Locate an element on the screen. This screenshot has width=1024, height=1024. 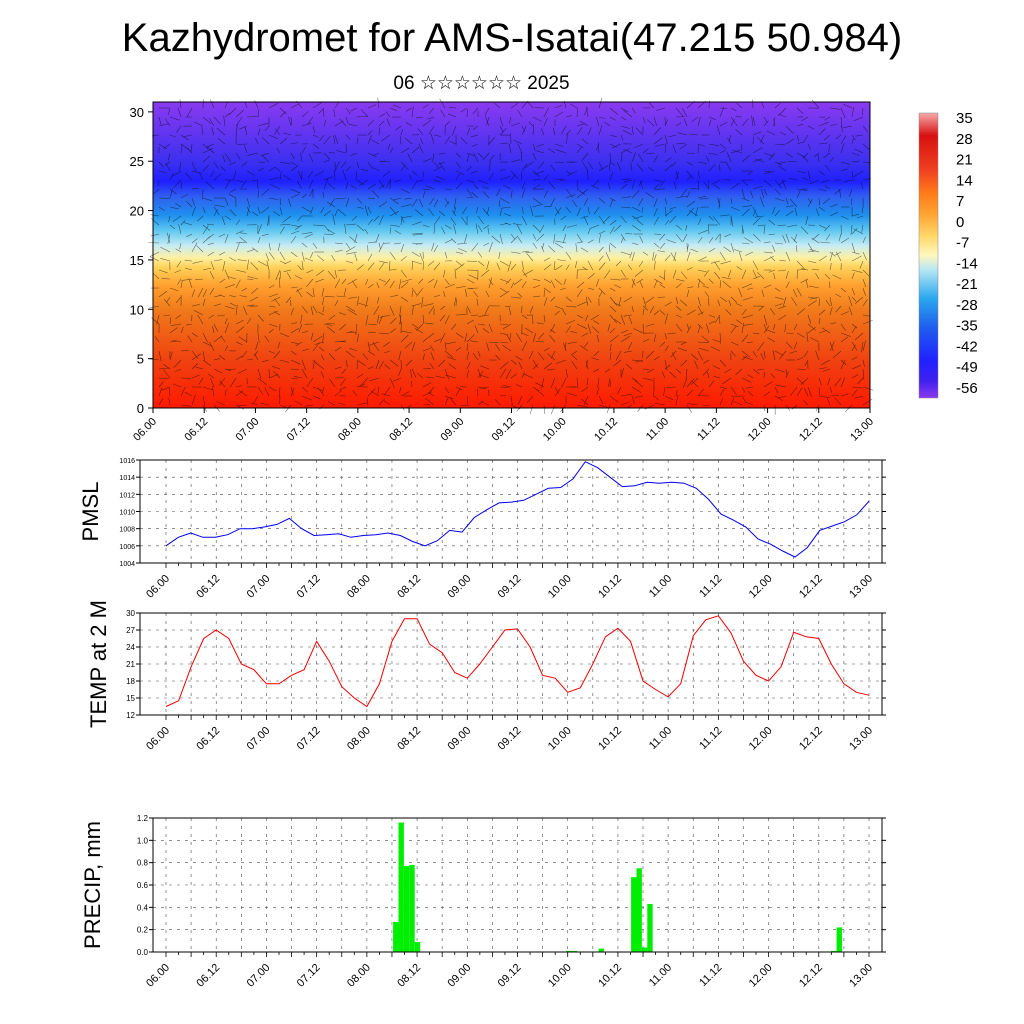
x-tick-label: 08.00 is located at coordinates (359, 587).